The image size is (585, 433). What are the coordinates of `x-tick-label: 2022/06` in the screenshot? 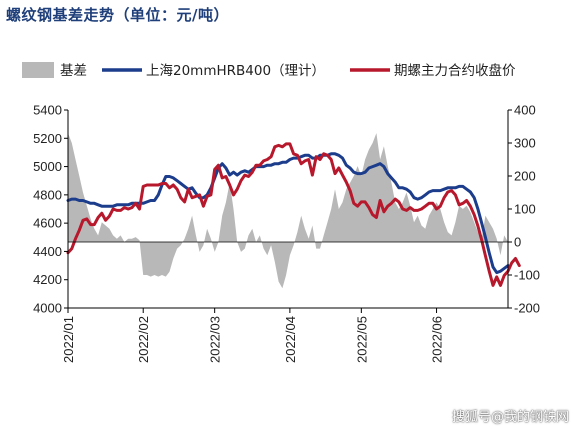 It's located at (437, 339).